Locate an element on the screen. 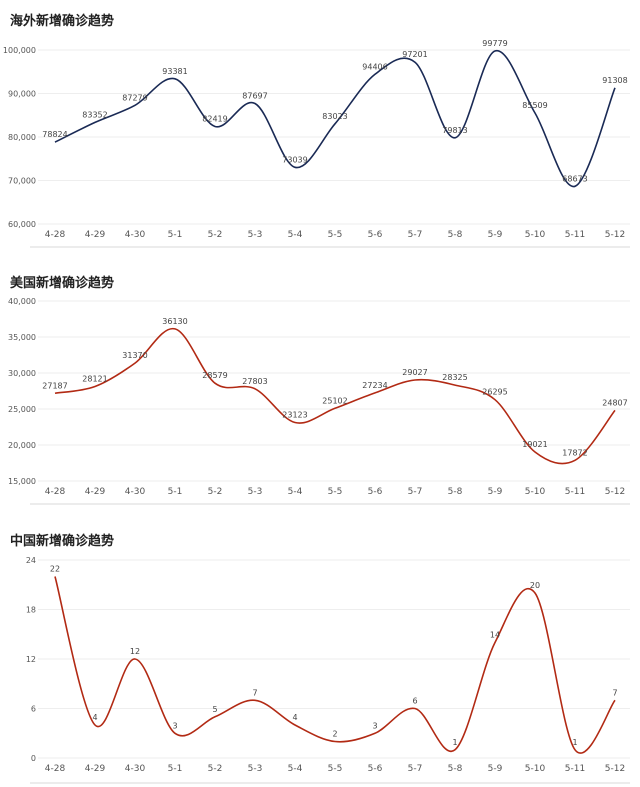  data-label: 83352 is located at coordinates (94, 114).